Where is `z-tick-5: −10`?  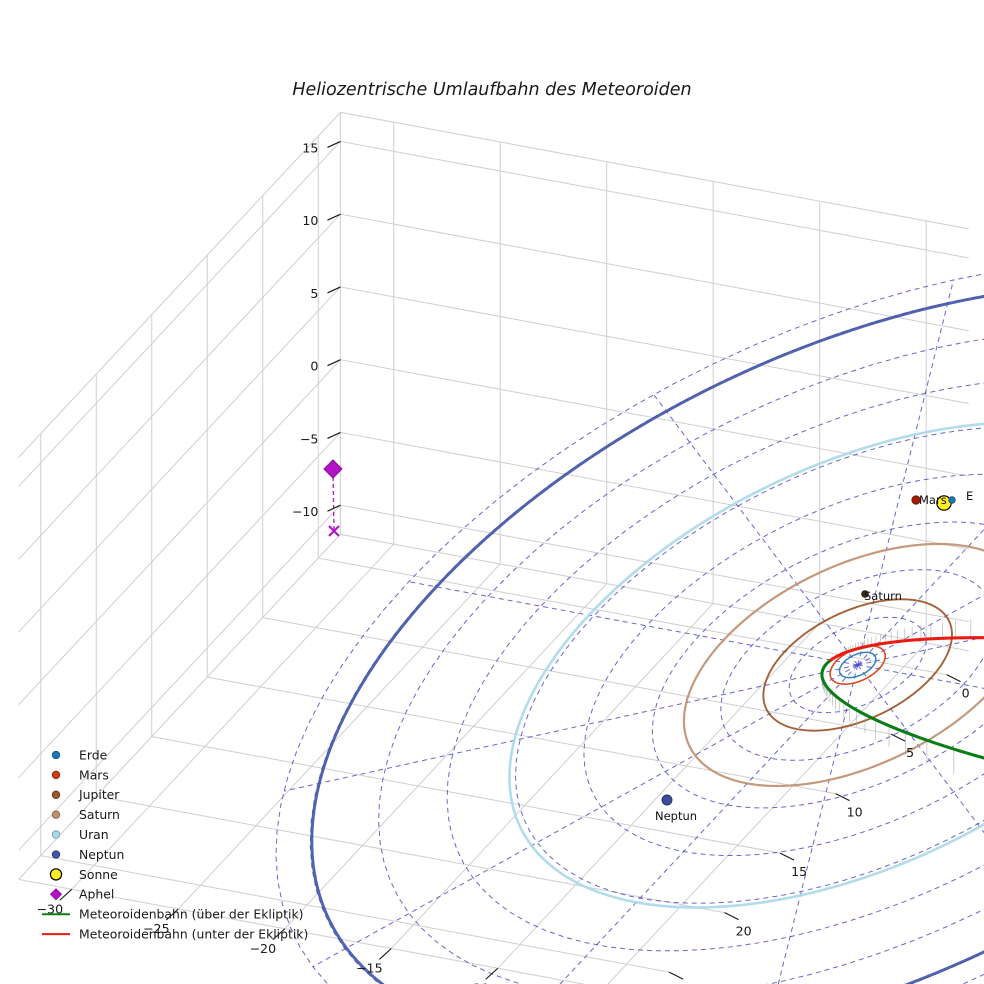 z-tick-5: −10 is located at coordinates (305, 511).